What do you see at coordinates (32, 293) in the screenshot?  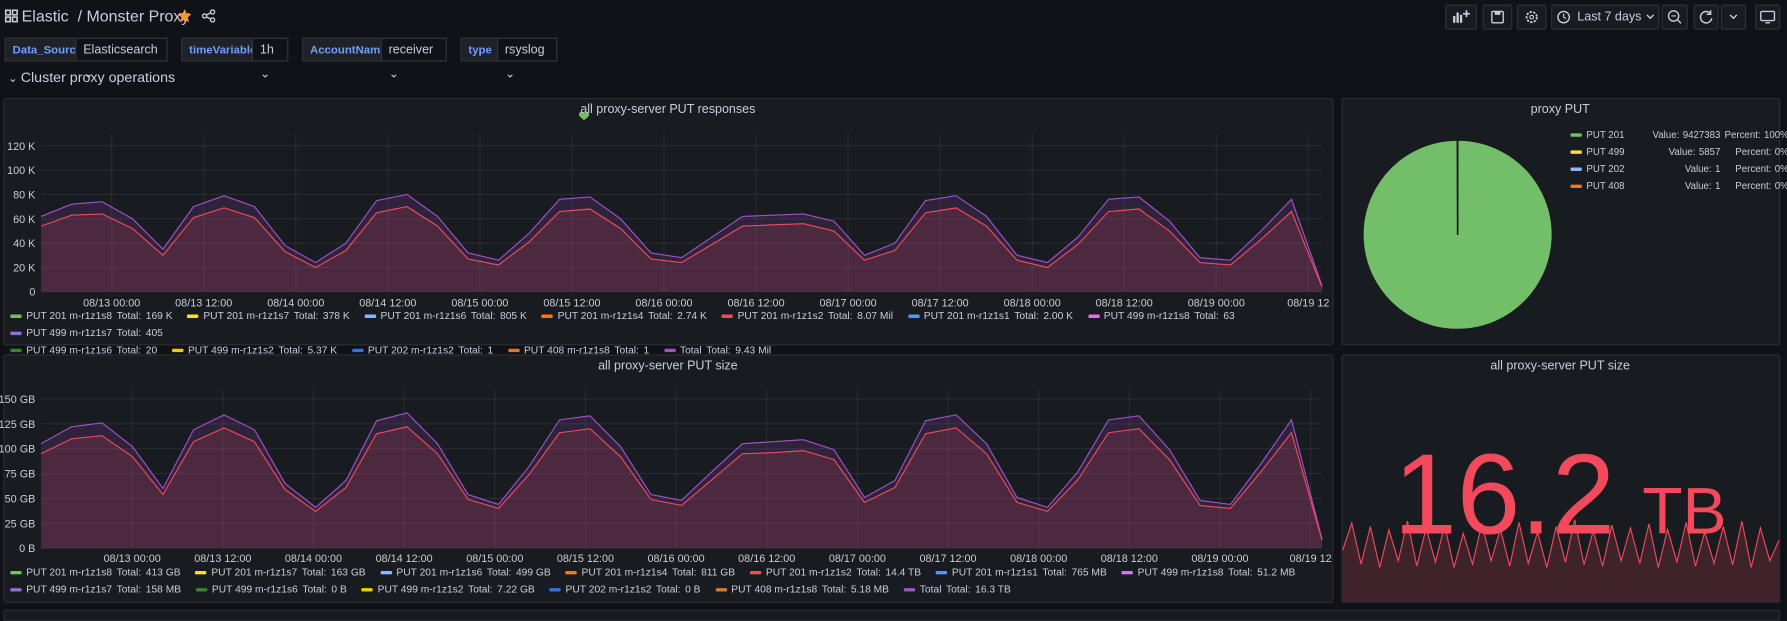 I see `y-tick-label: 0` at bounding box center [32, 293].